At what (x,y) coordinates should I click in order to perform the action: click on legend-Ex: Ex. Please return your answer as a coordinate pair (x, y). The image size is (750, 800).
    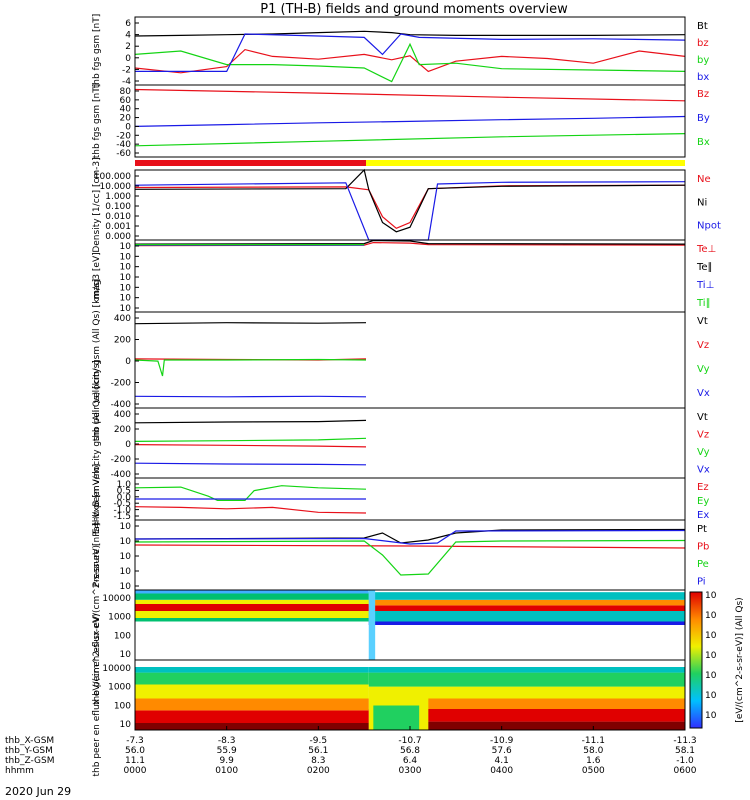
    Looking at the image, I should click on (703, 515).